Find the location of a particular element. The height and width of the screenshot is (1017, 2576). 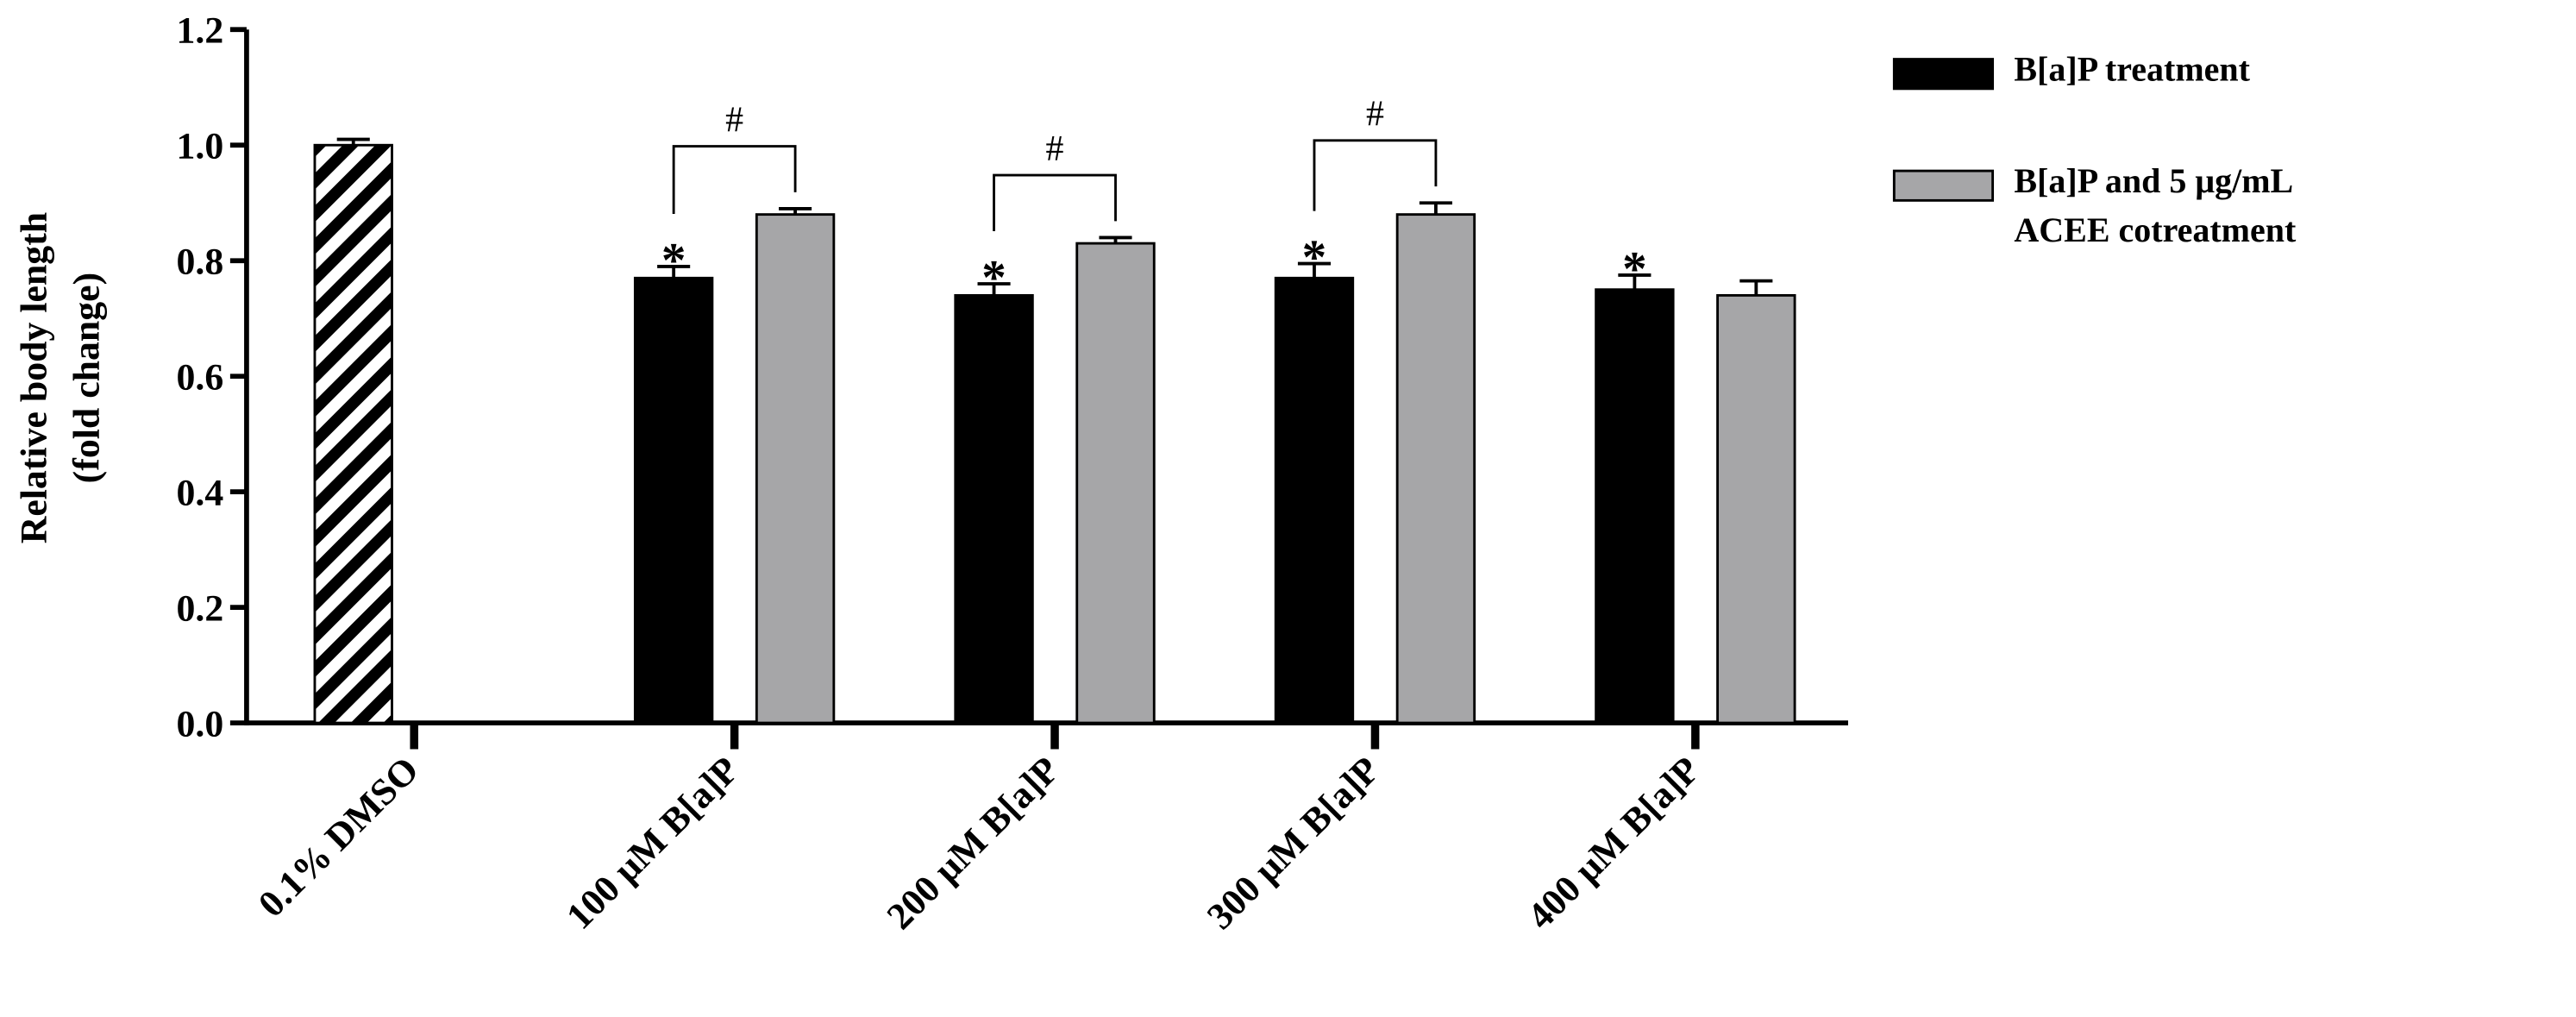

y-tick-label: 0.6 is located at coordinates (200, 377).